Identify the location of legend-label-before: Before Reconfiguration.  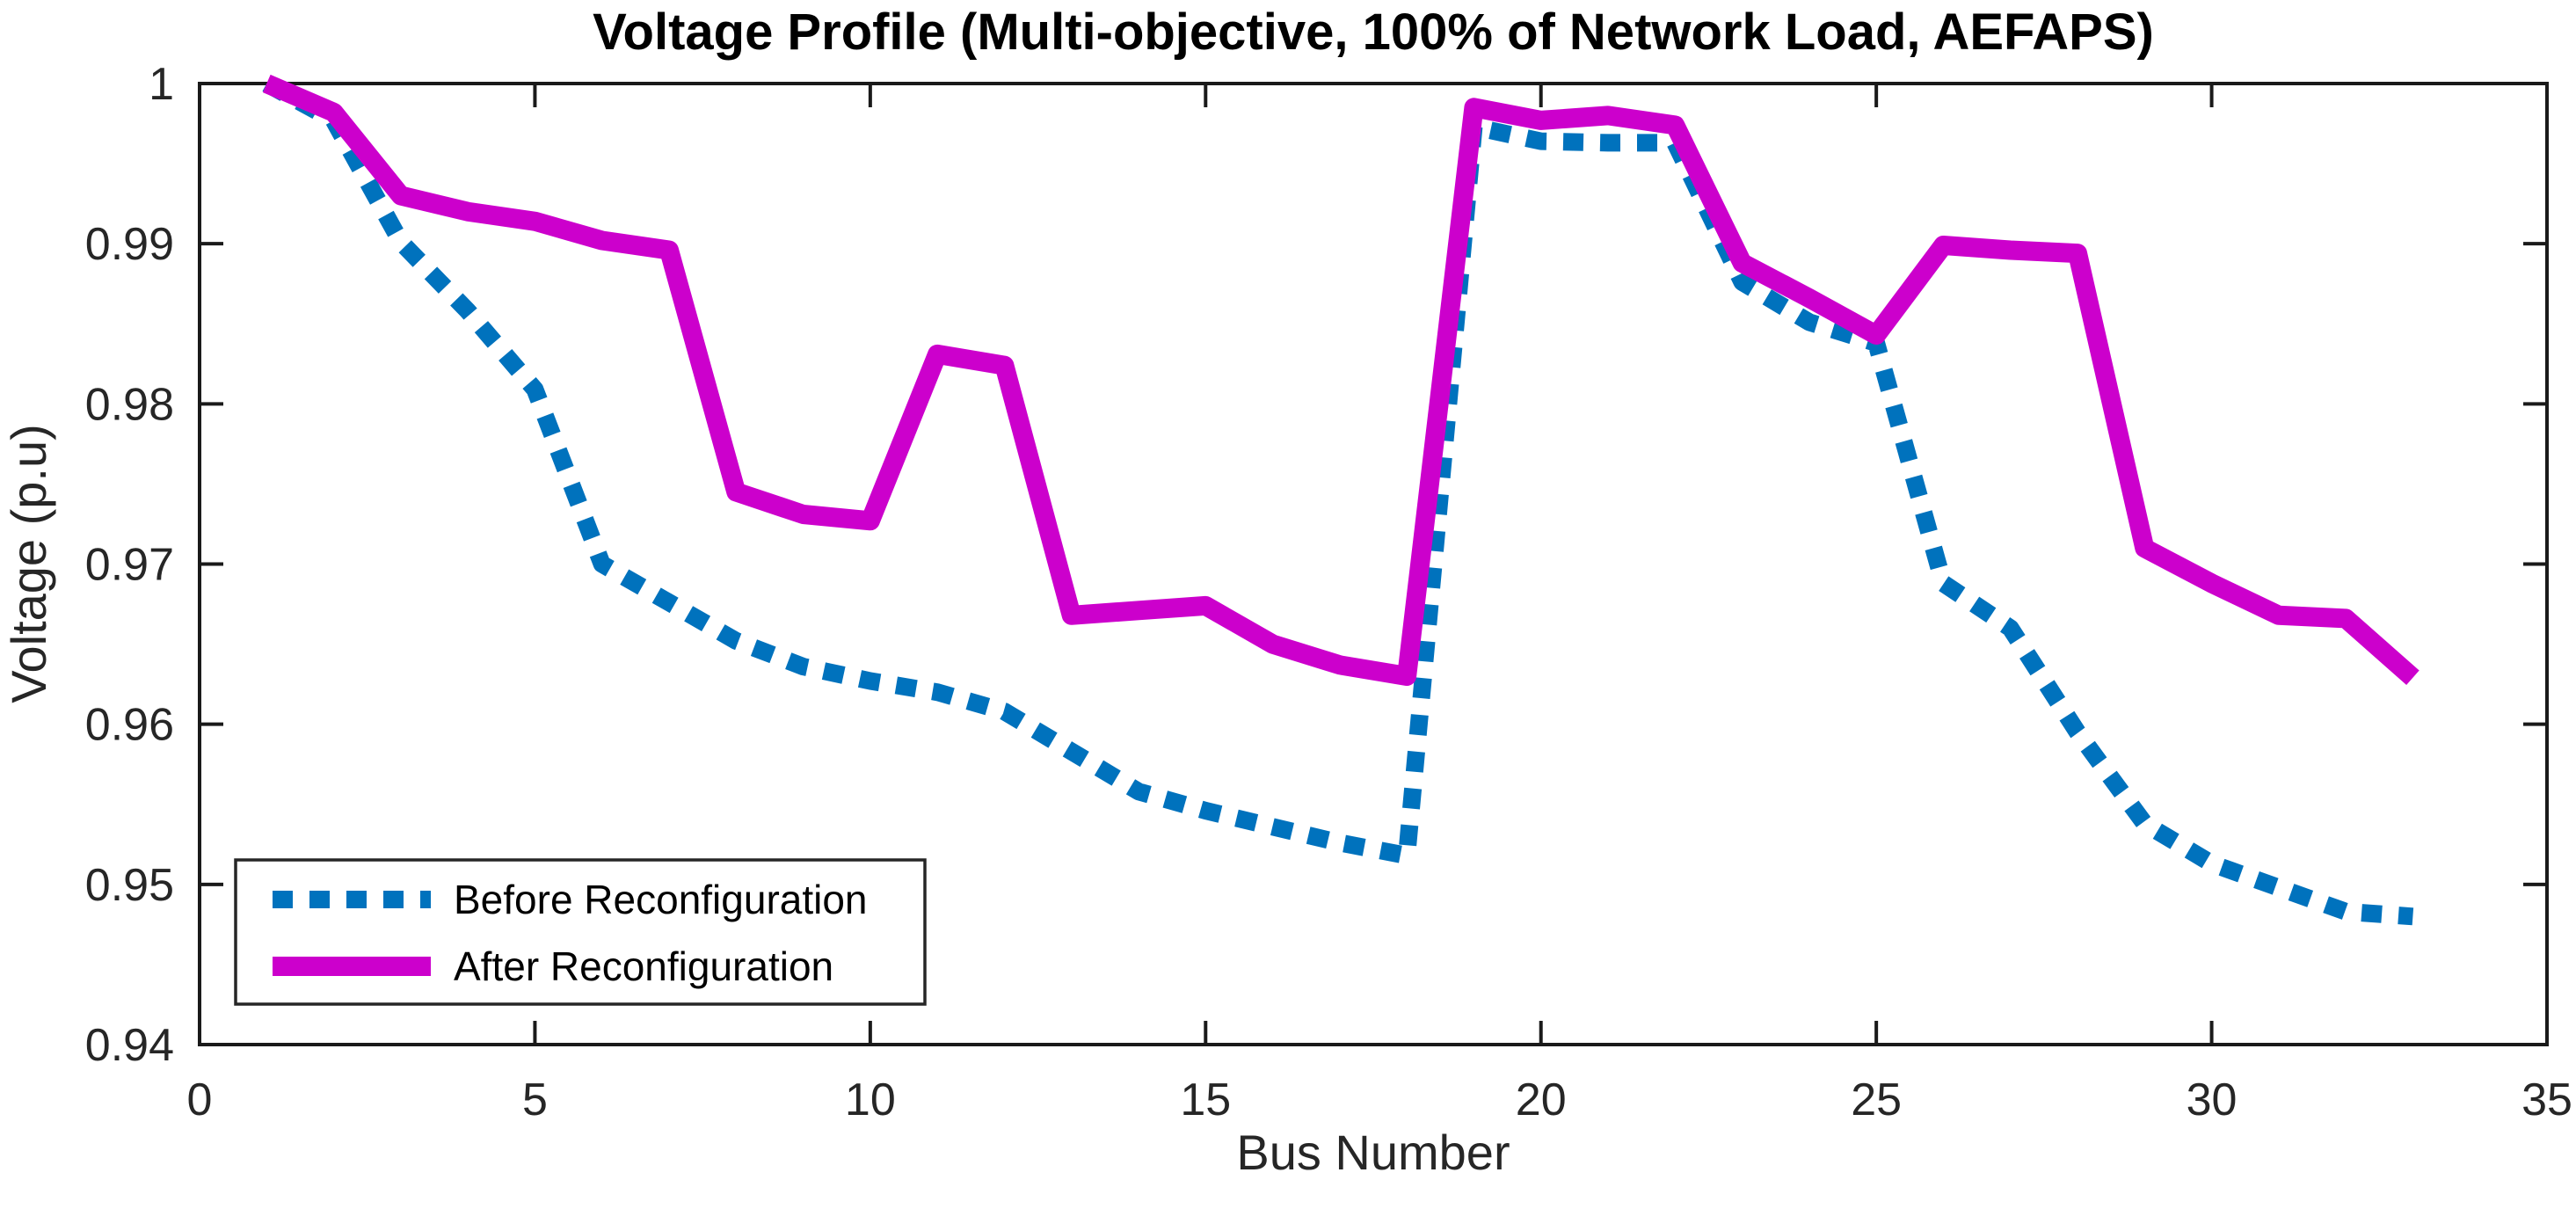
(661, 899).